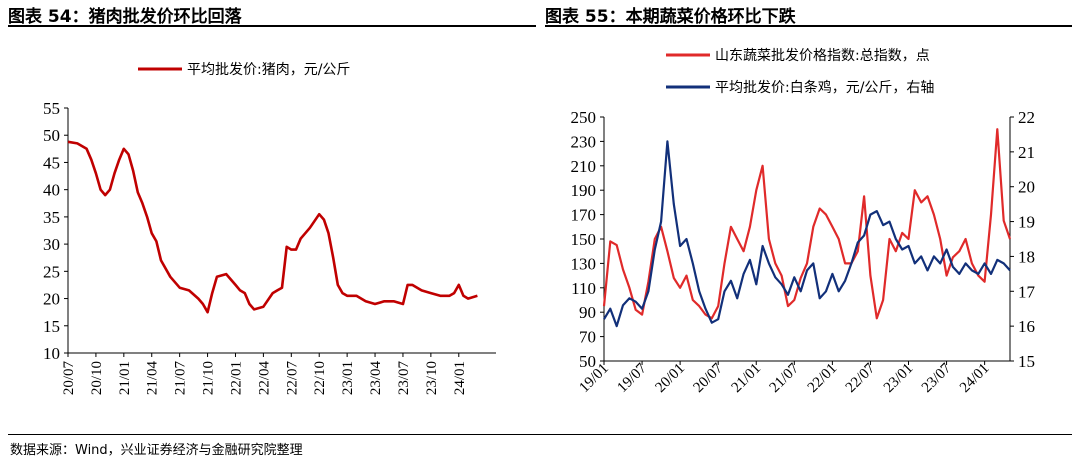 The image size is (1080, 461). I want to click on right-x-tick-label: 24/01, so click(974, 378).